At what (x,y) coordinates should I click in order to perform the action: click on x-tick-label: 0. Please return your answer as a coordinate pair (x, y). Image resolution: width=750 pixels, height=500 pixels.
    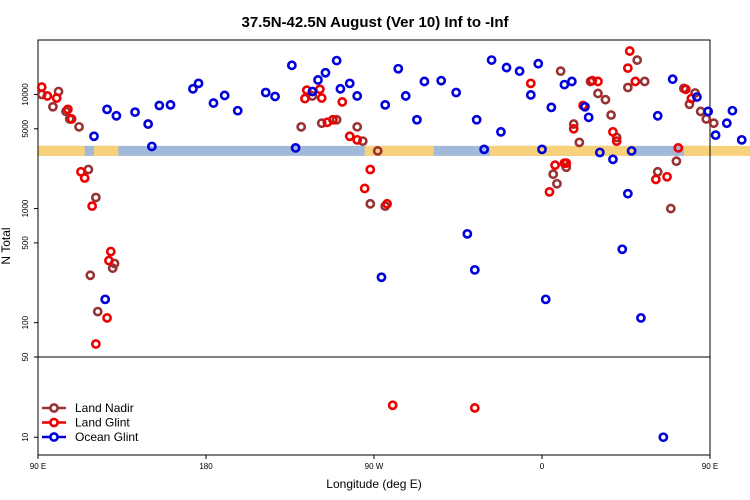
    Looking at the image, I should click on (542, 466).